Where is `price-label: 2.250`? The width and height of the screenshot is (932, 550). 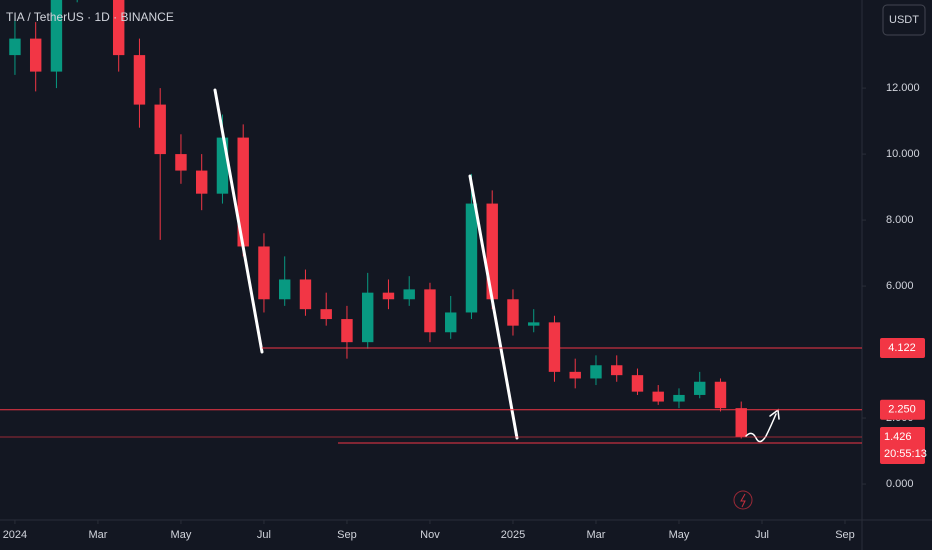
price-label: 2.250 is located at coordinates (902, 410).